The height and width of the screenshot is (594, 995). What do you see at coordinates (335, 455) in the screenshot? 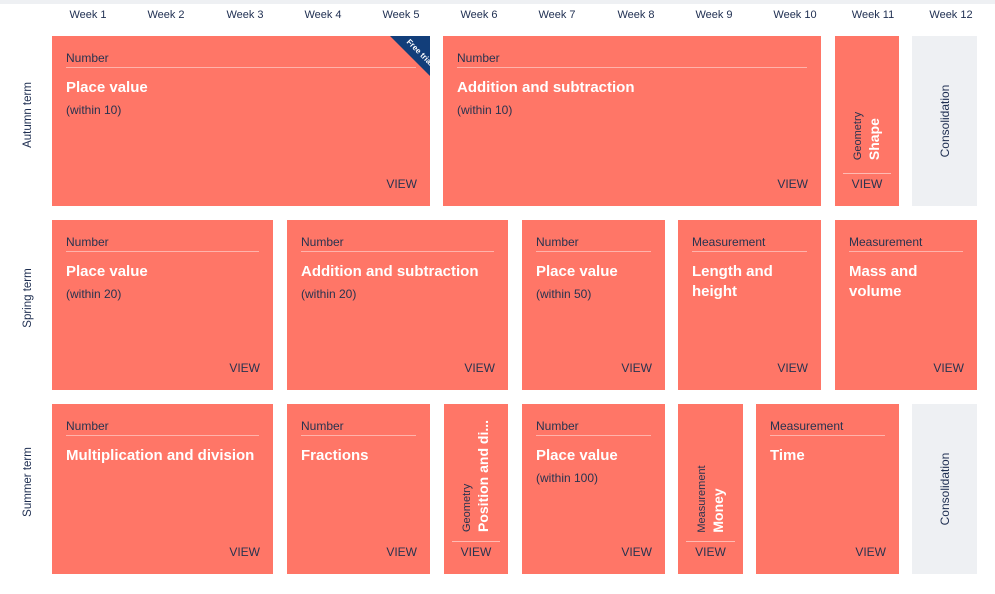
I see `card-title: Fractions` at bounding box center [335, 455].